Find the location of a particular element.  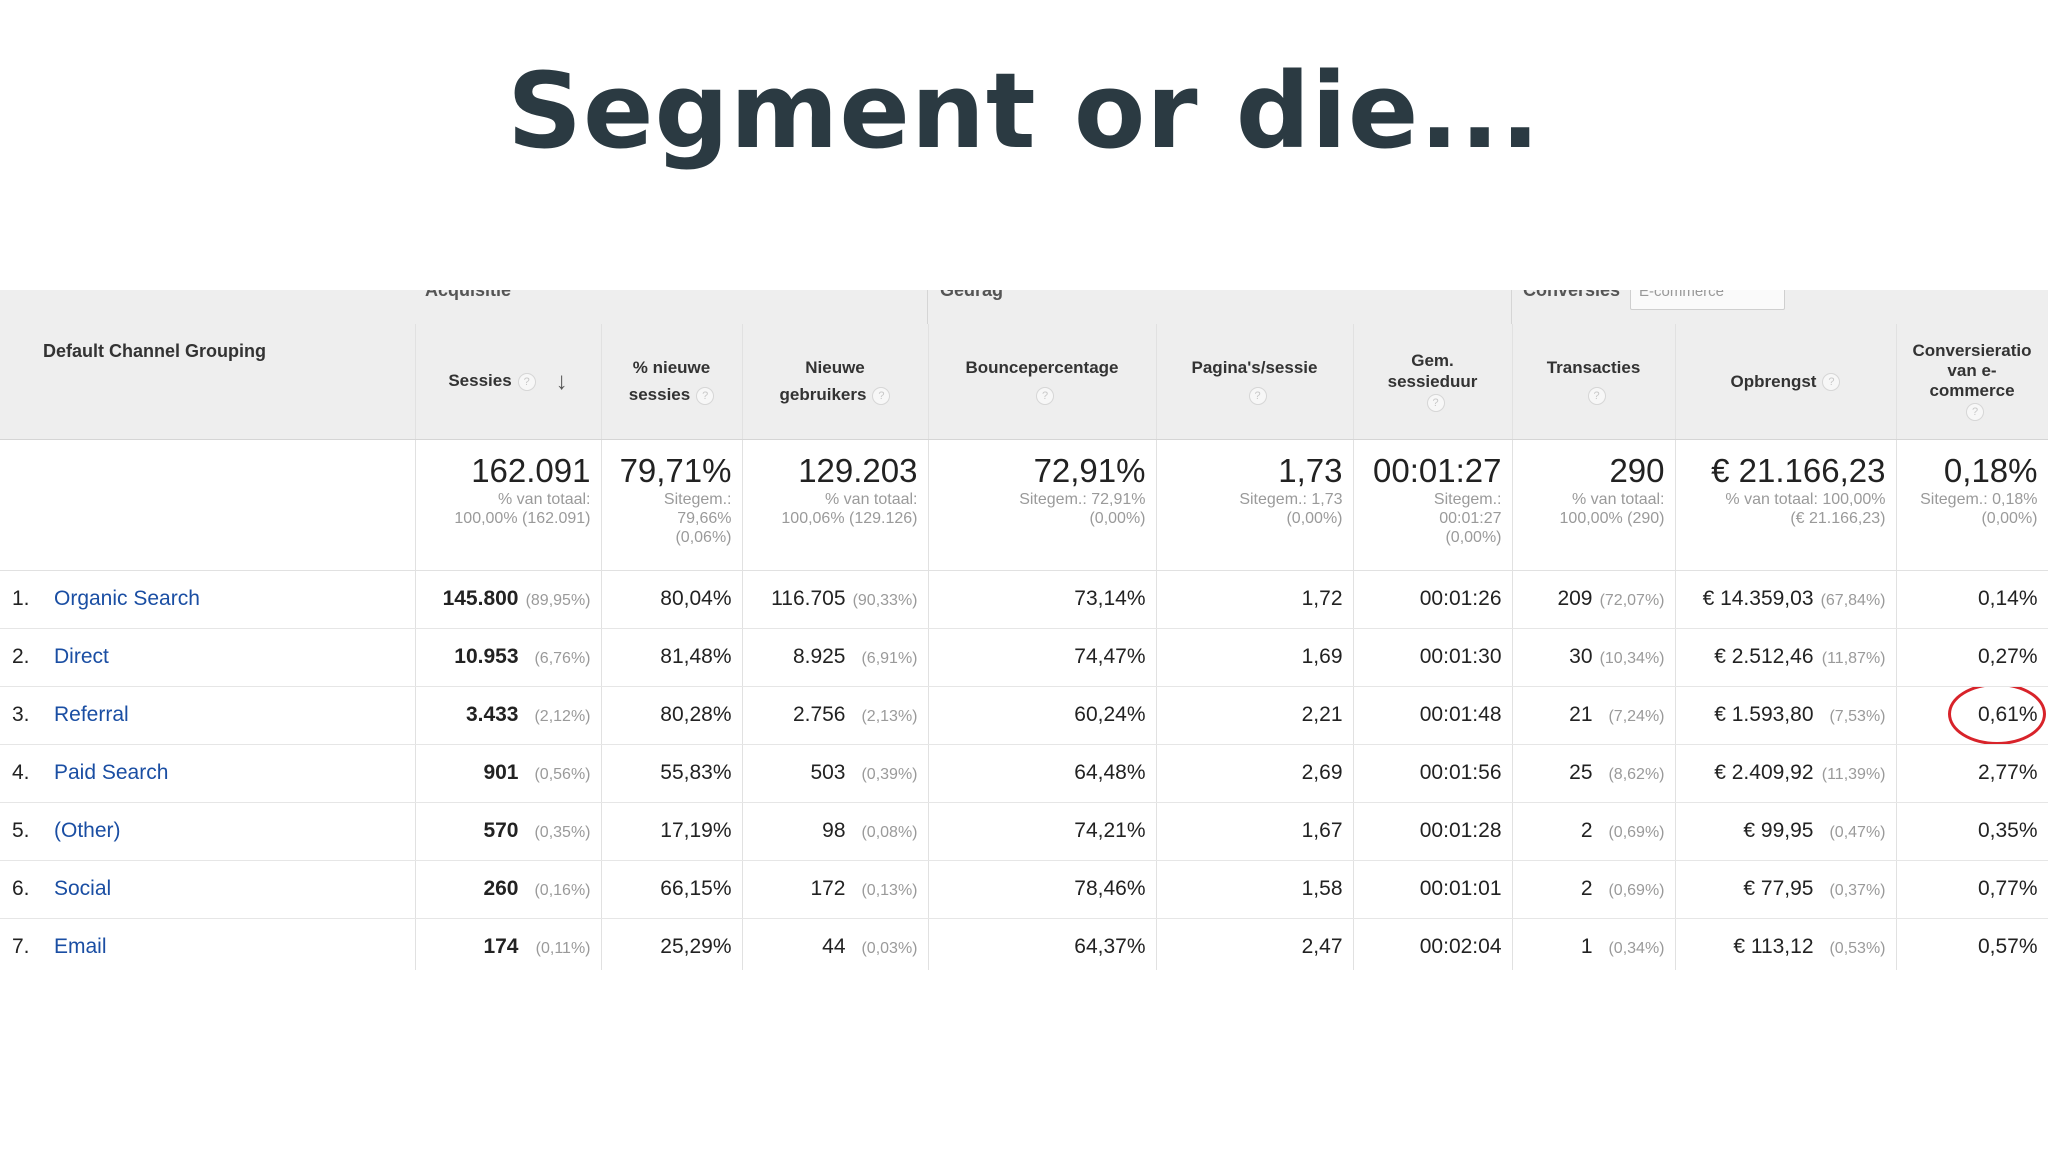

column-header-transactions: Transacties ? is located at coordinates (1594, 382).